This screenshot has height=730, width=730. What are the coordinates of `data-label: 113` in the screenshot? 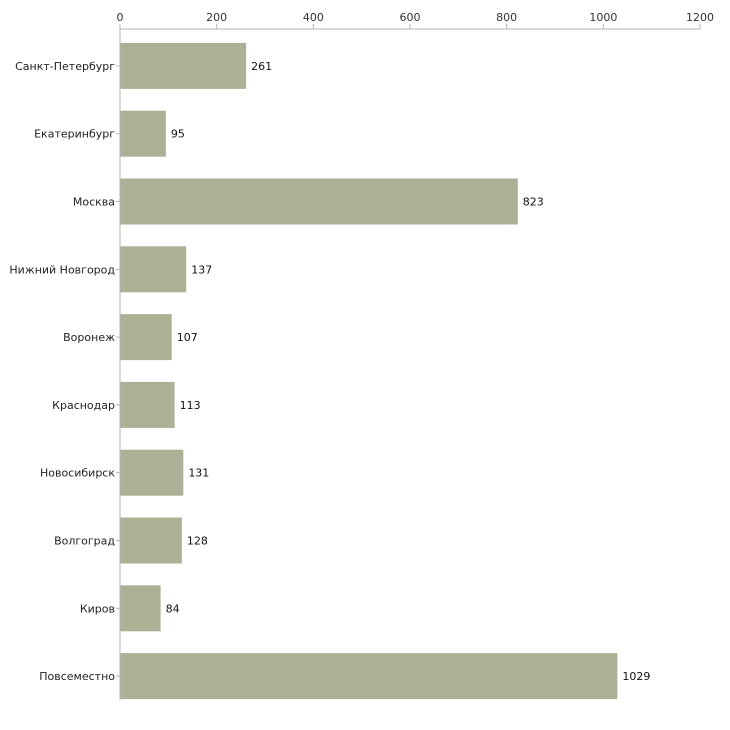 It's located at (190, 405).